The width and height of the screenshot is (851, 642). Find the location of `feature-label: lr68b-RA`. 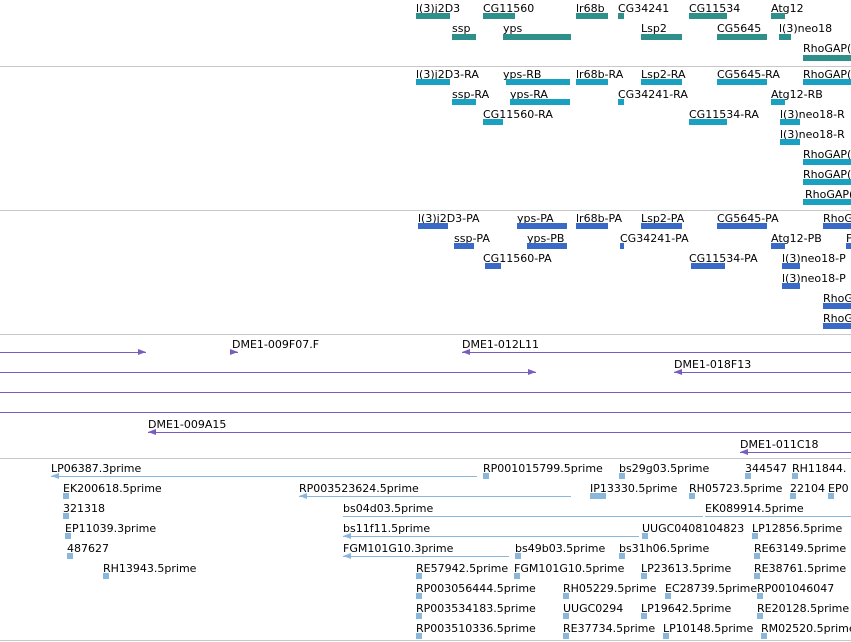

feature-label: lr68b-RA is located at coordinates (600, 74).